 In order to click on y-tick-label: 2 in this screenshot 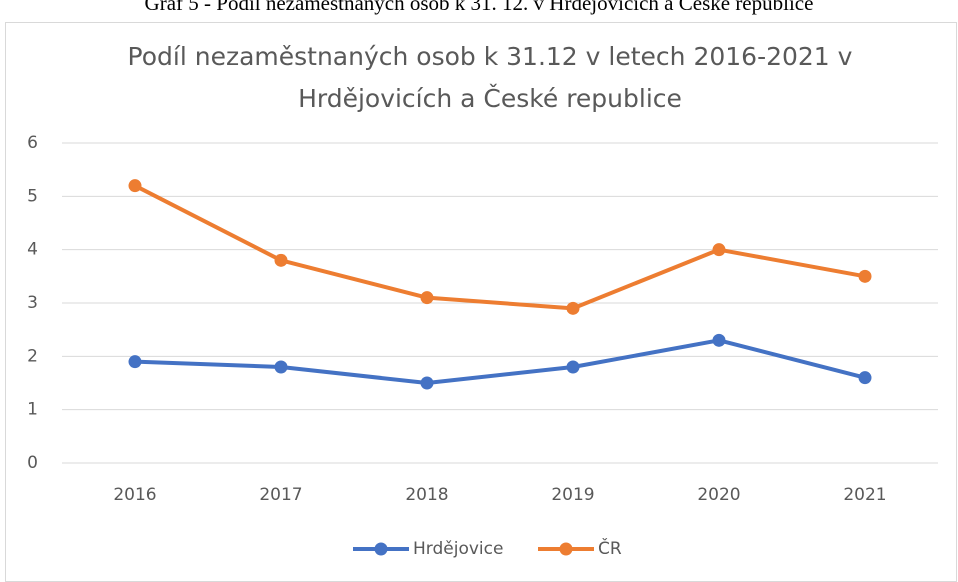, I will do `click(32, 356)`.